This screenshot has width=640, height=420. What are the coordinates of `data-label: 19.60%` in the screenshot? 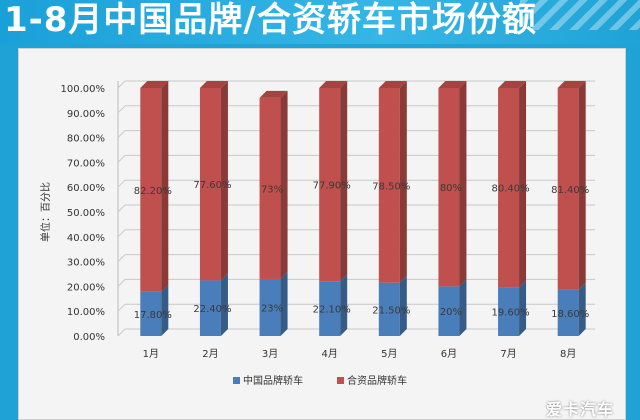 It's located at (510, 313).